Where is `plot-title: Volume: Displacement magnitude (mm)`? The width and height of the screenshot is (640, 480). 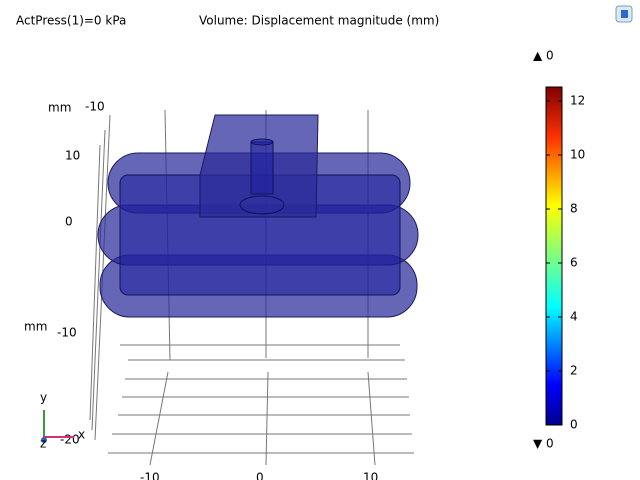 plot-title: Volume: Displacement magnitude (mm) is located at coordinates (319, 21).